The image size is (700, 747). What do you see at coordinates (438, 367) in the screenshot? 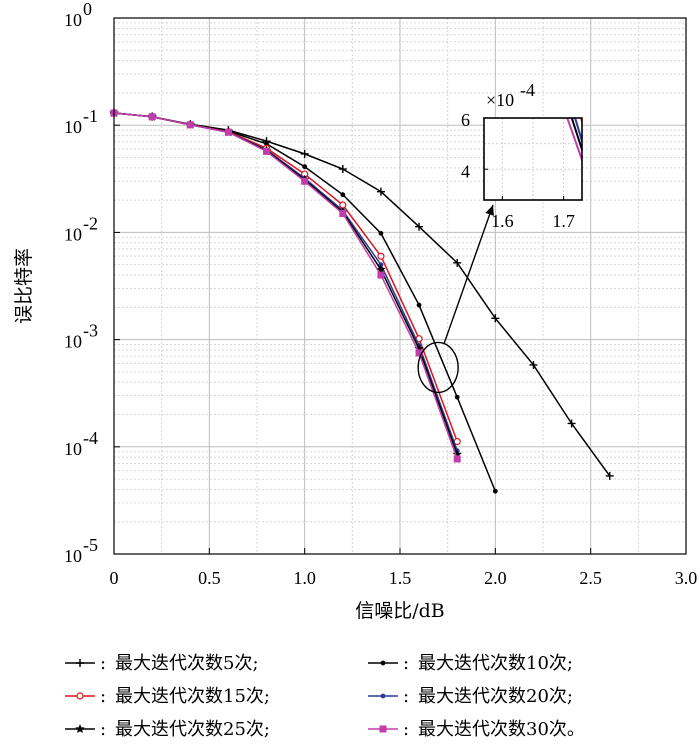
I see `zoom-ellipse` at bounding box center [438, 367].